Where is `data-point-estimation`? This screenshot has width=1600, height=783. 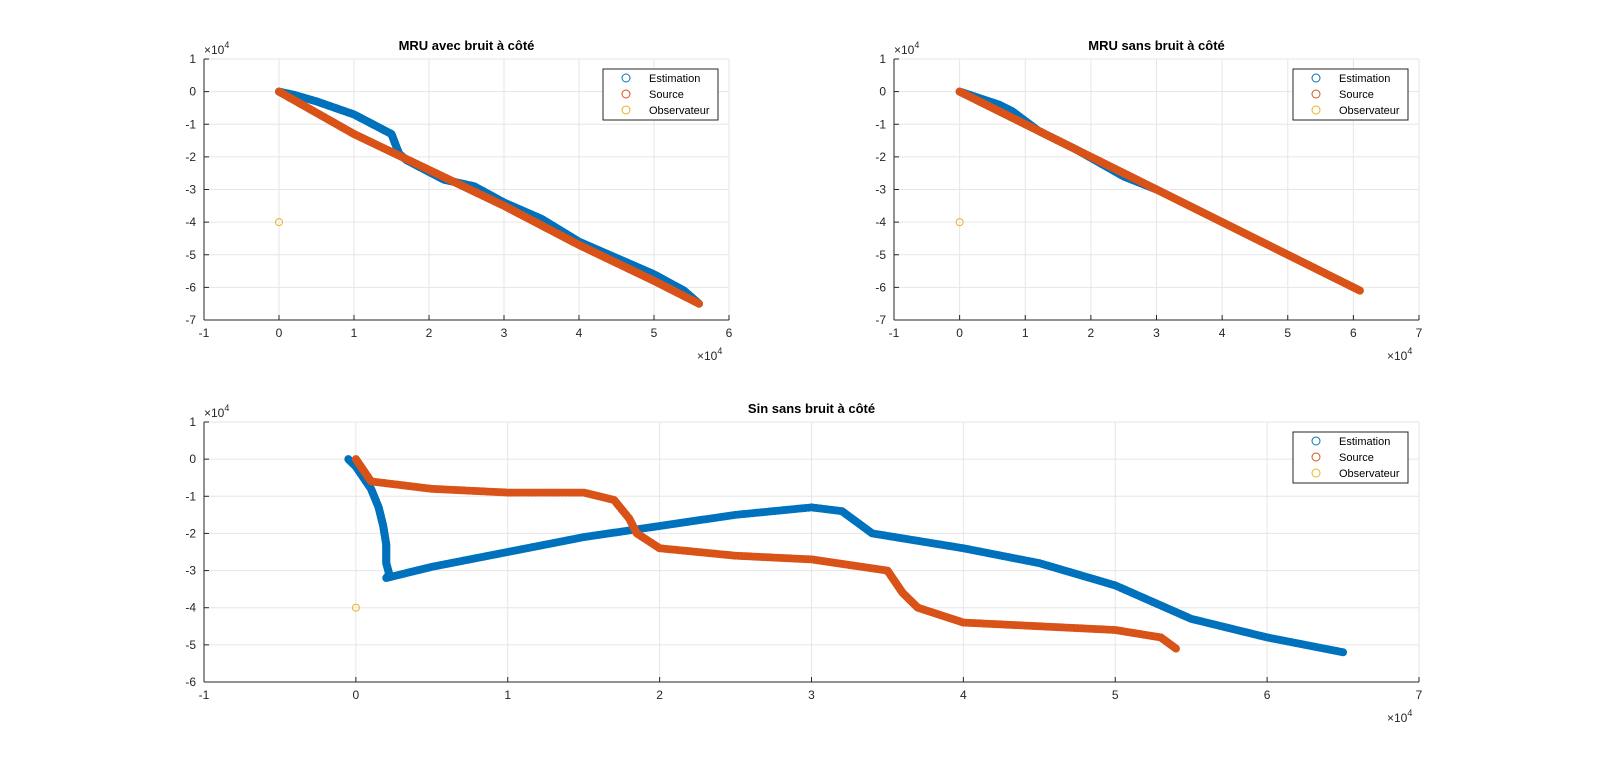
data-point-estimation is located at coordinates (1343, 652).